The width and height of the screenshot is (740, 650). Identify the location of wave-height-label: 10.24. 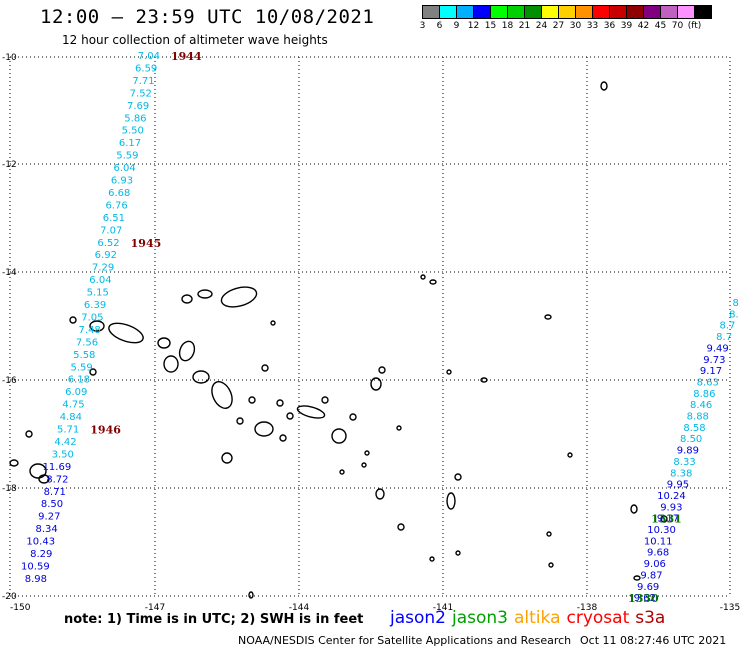
(671, 496).